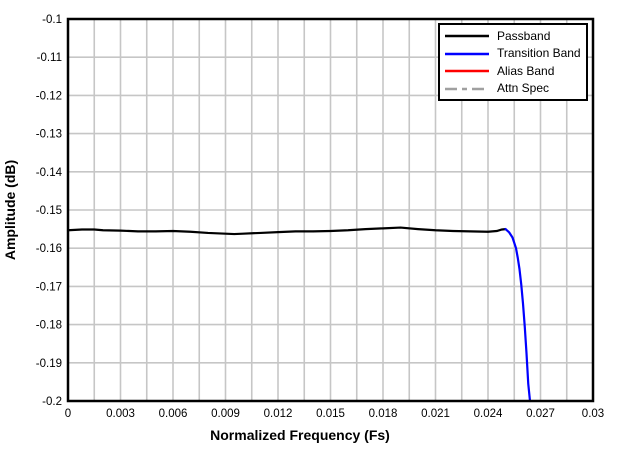 The image size is (621, 454). I want to click on x-axis-title: Normalized Frequency (Fs), so click(300, 435).